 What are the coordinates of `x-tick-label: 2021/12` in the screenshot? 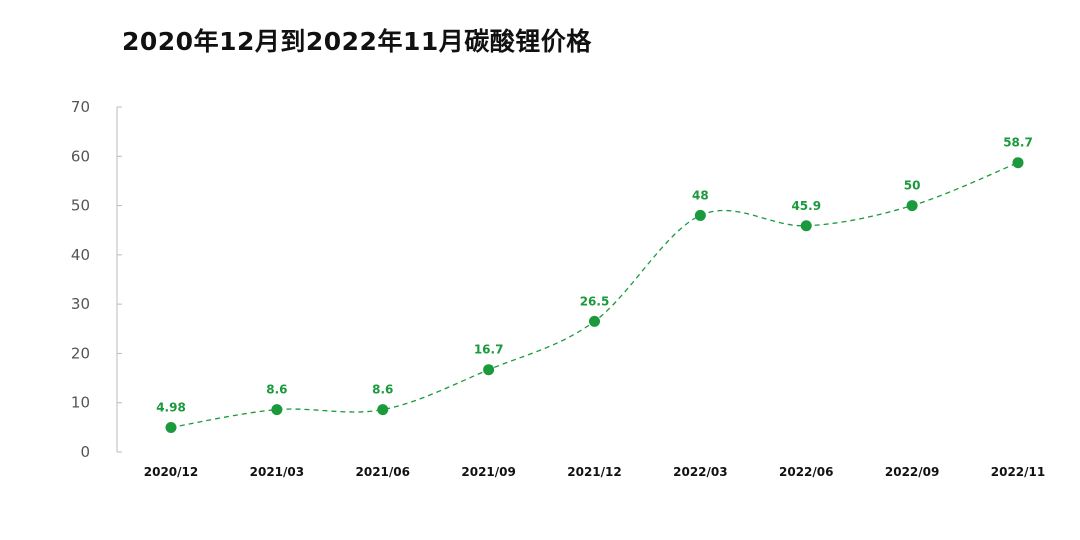 It's located at (594, 472).